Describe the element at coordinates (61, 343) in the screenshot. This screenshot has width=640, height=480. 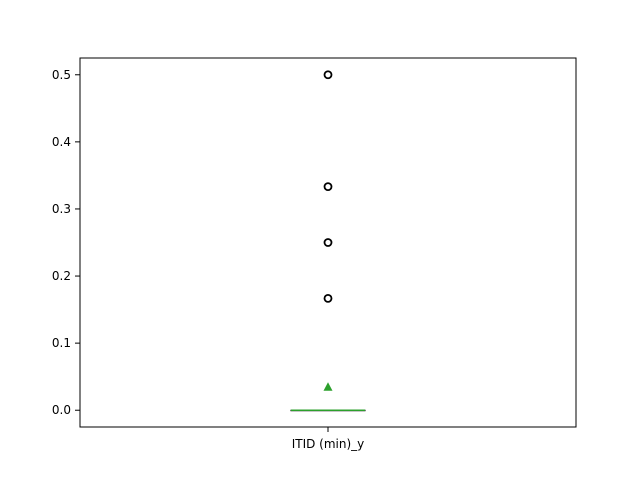
I see `y-tick-label: 0.1` at that location.